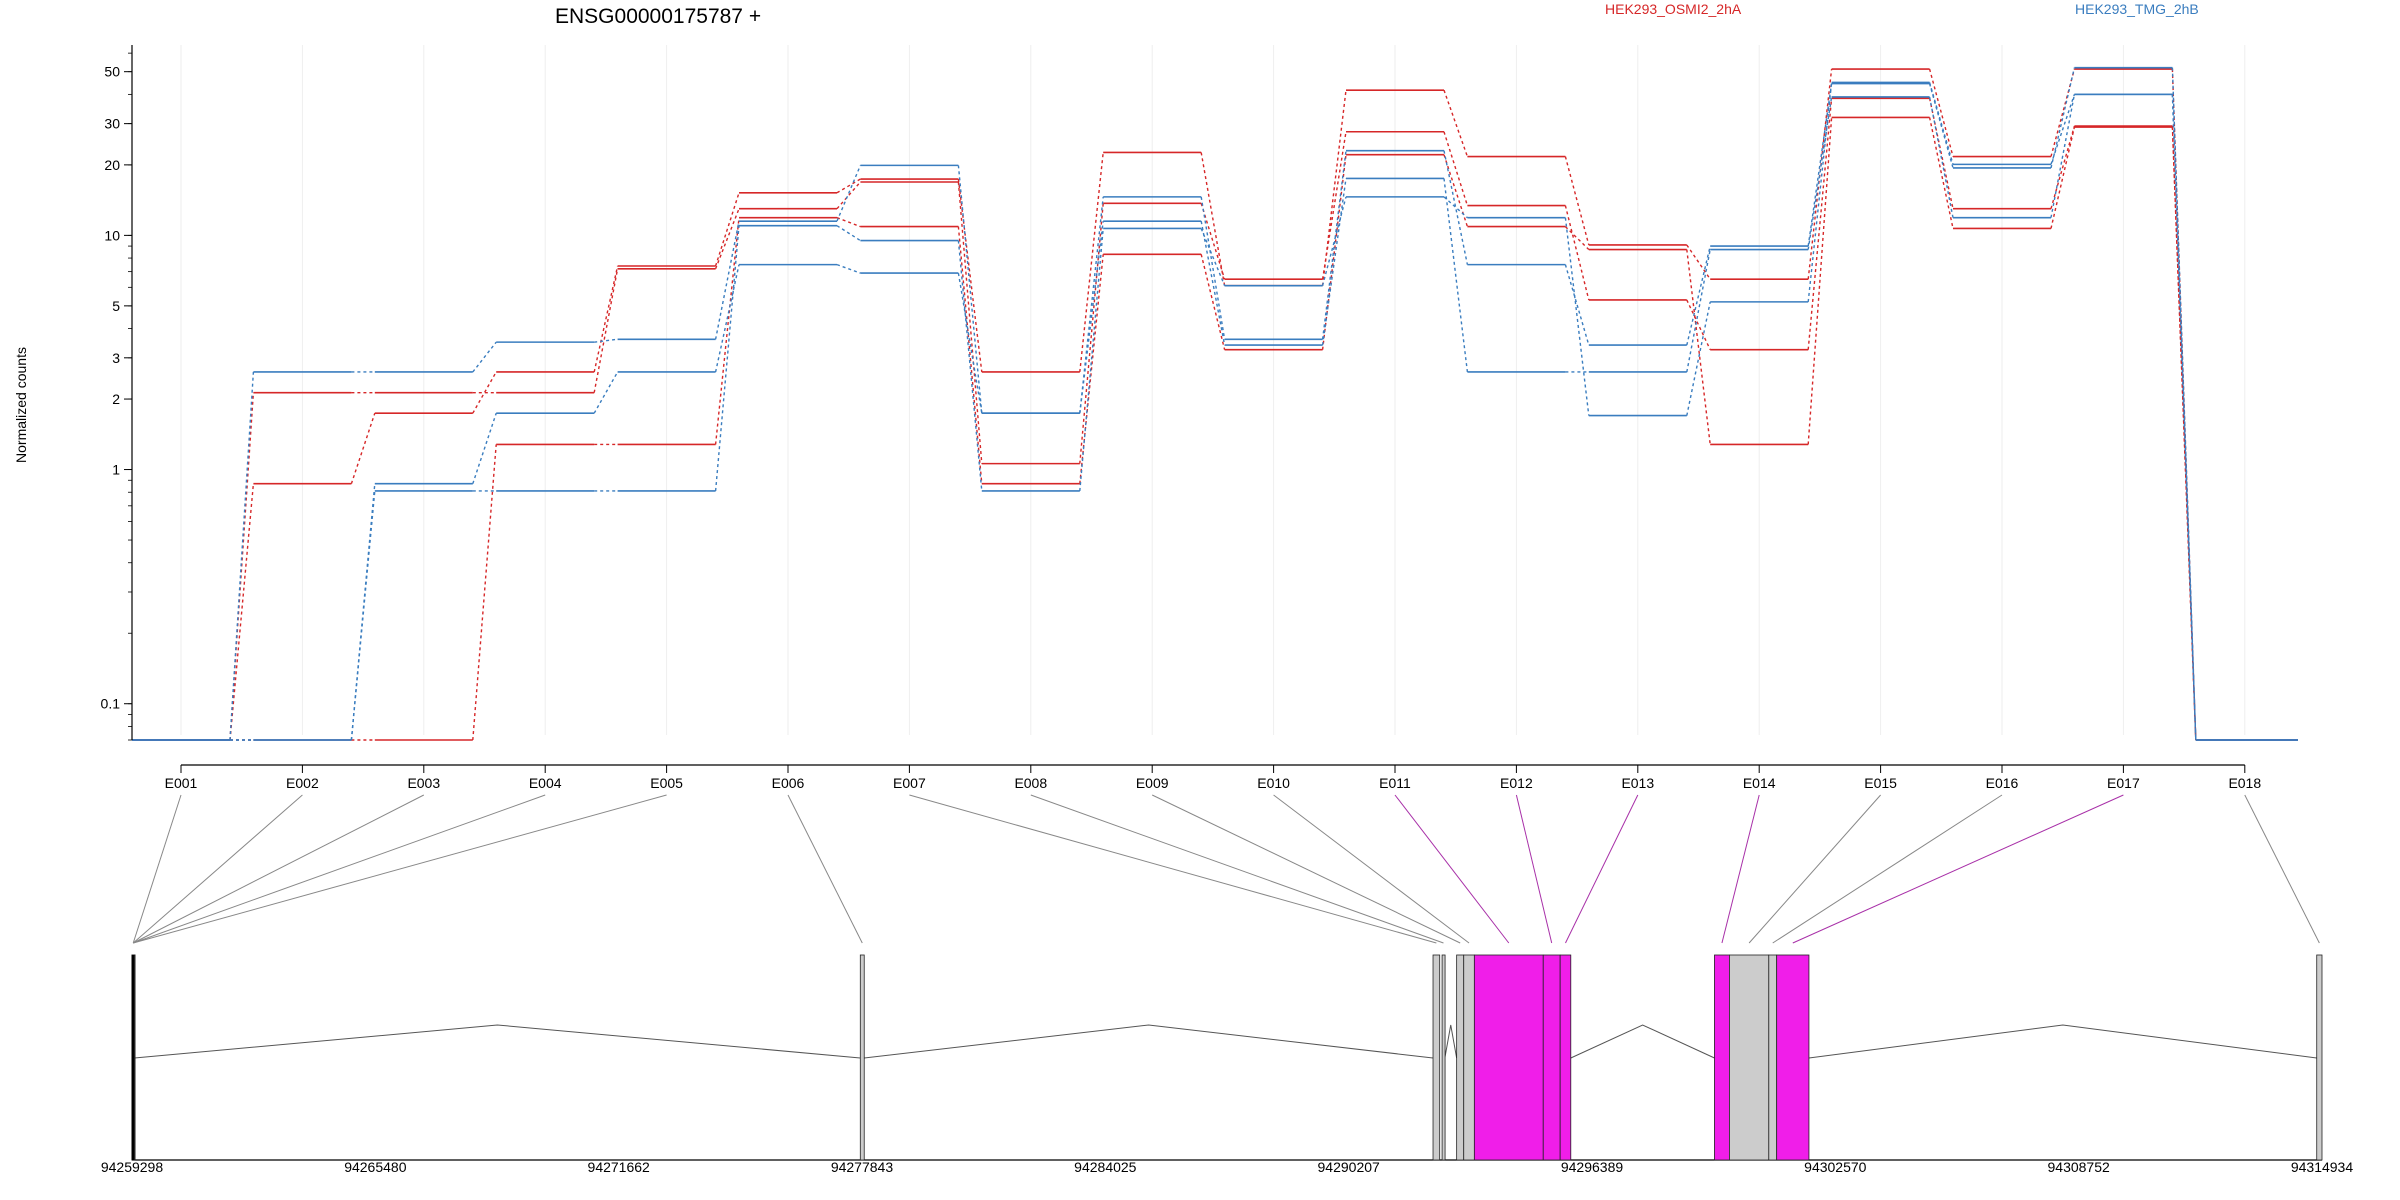  What do you see at coordinates (1673, 9) in the screenshot?
I see `legend-entry-osmi2: HEK293_OSMI2_2hA` at bounding box center [1673, 9].